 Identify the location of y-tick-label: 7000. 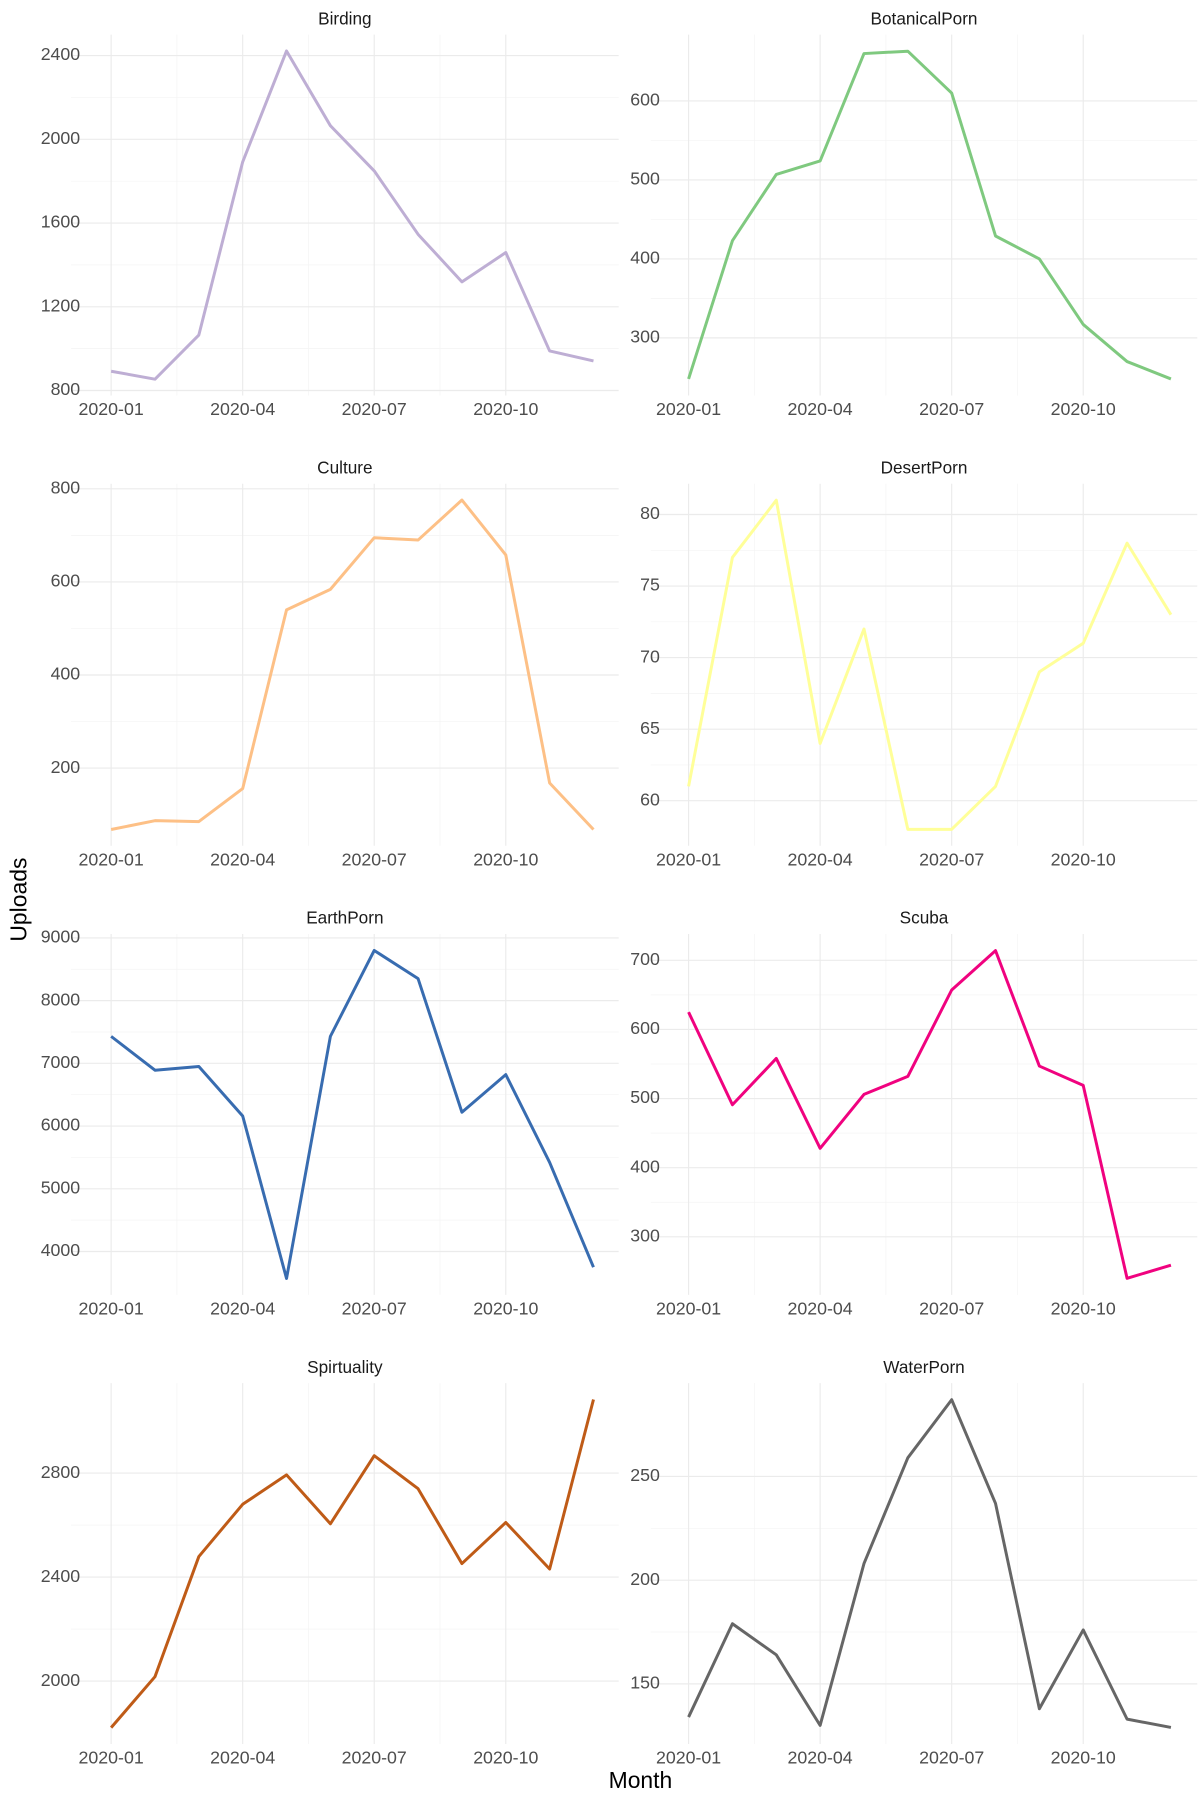
(61, 1062).